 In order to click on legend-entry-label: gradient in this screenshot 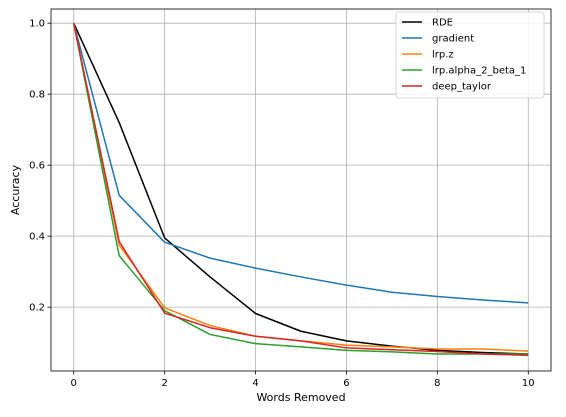, I will do `click(453, 39)`.